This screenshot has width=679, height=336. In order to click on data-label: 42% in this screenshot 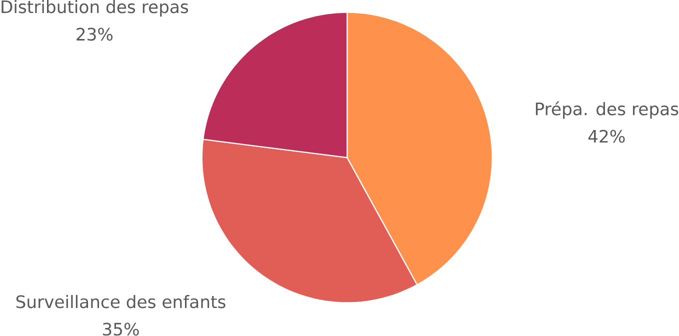, I will do `click(606, 136)`.